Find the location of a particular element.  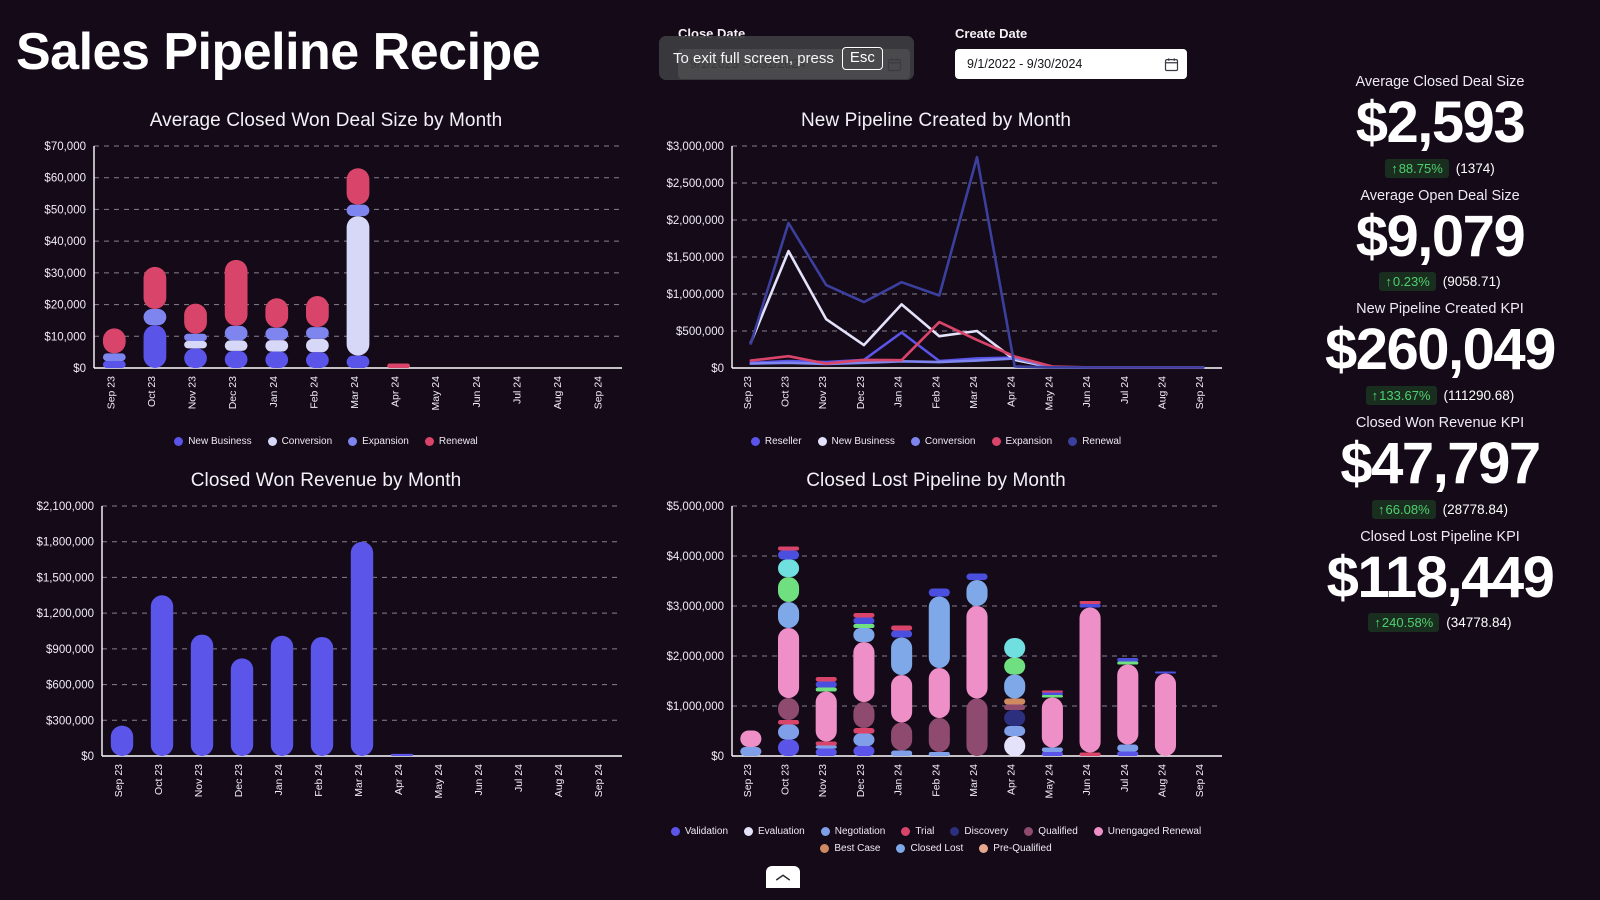

svg-text: Mar 24 is located at coordinates (359, 780).